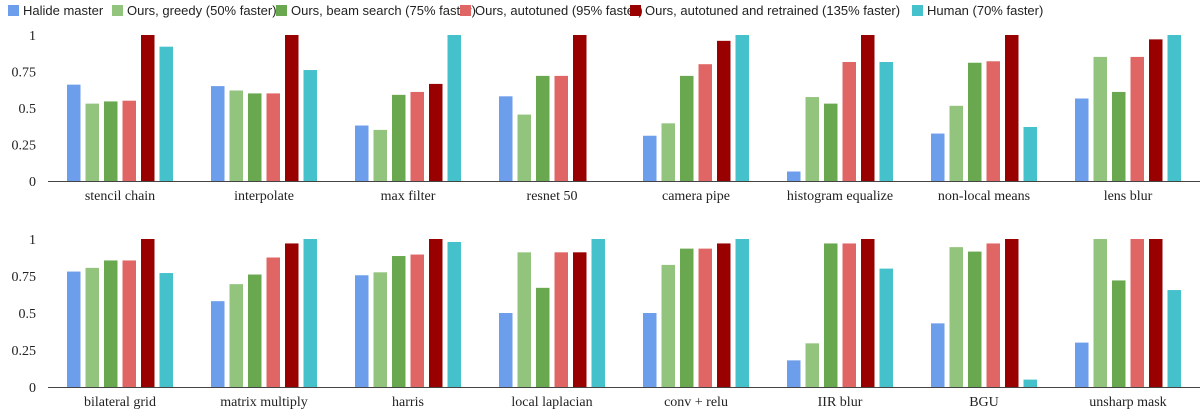  What do you see at coordinates (985, 10) in the screenshot?
I see `legend-label-5: Human (70% faster)` at bounding box center [985, 10].